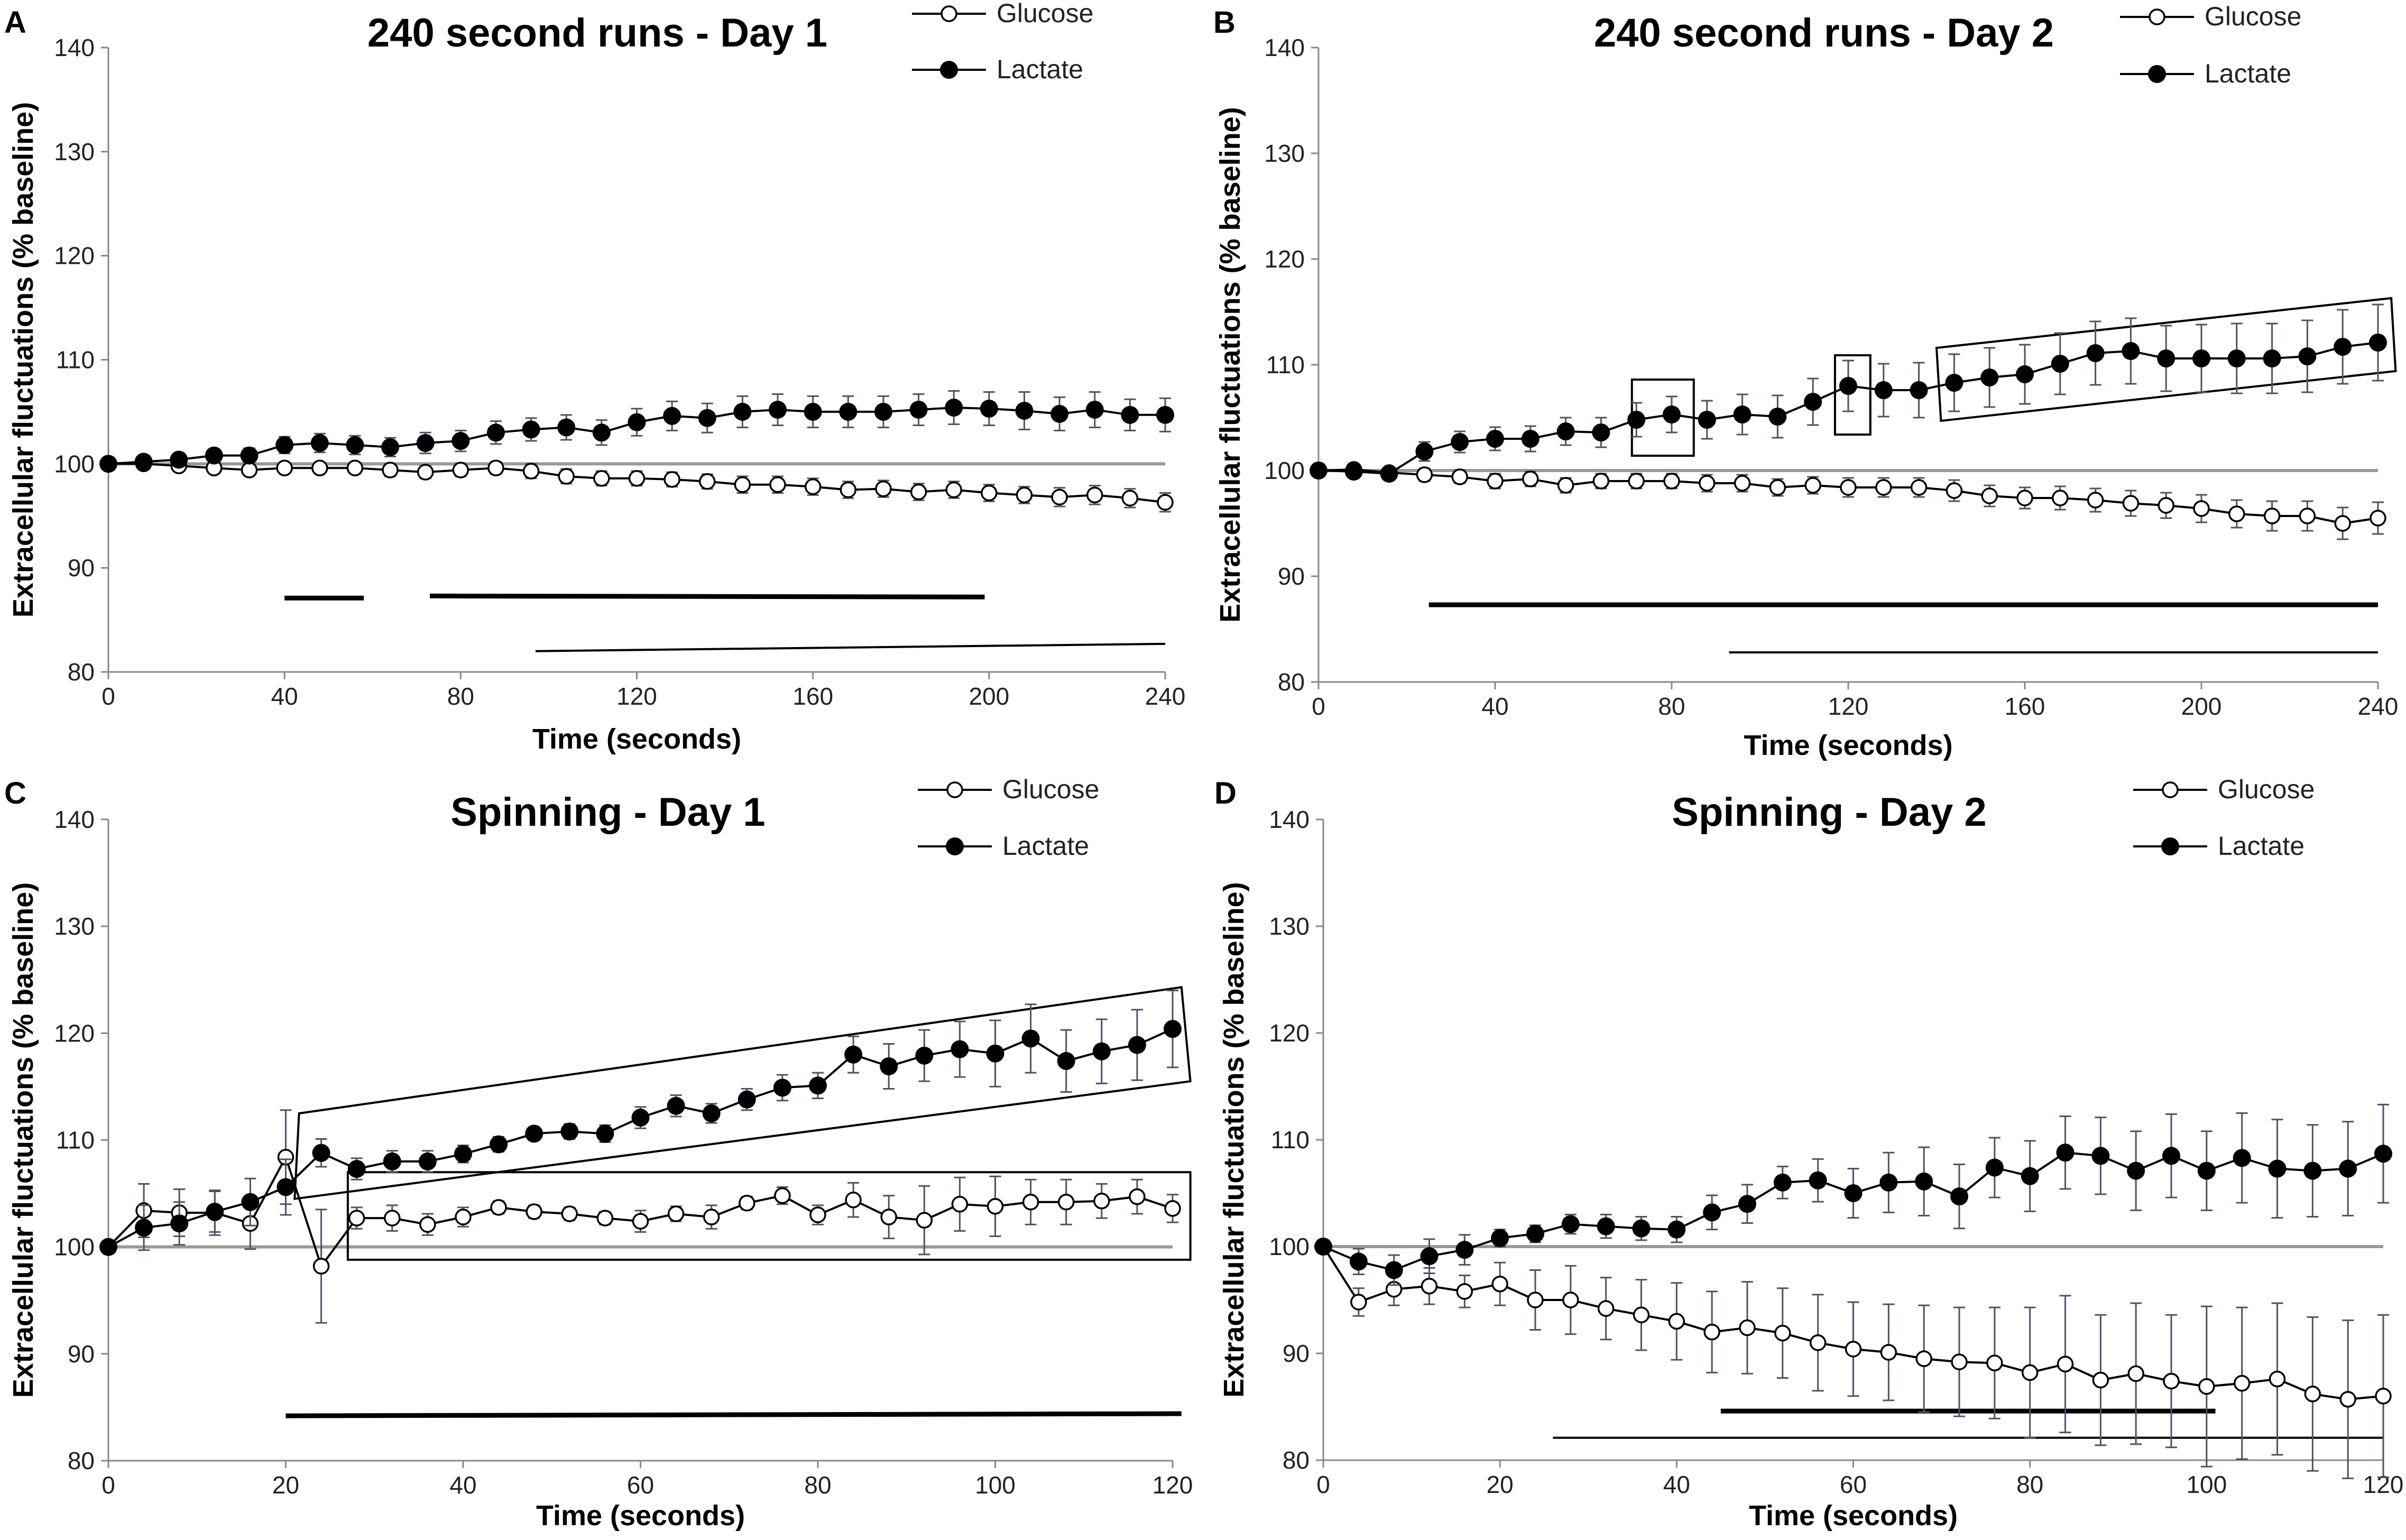 Image resolution: width=2406 pixels, height=1540 pixels. What do you see at coordinates (2253, 16) in the screenshot?
I see `legend-label: Glucose` at bounding box center [2253, 16].